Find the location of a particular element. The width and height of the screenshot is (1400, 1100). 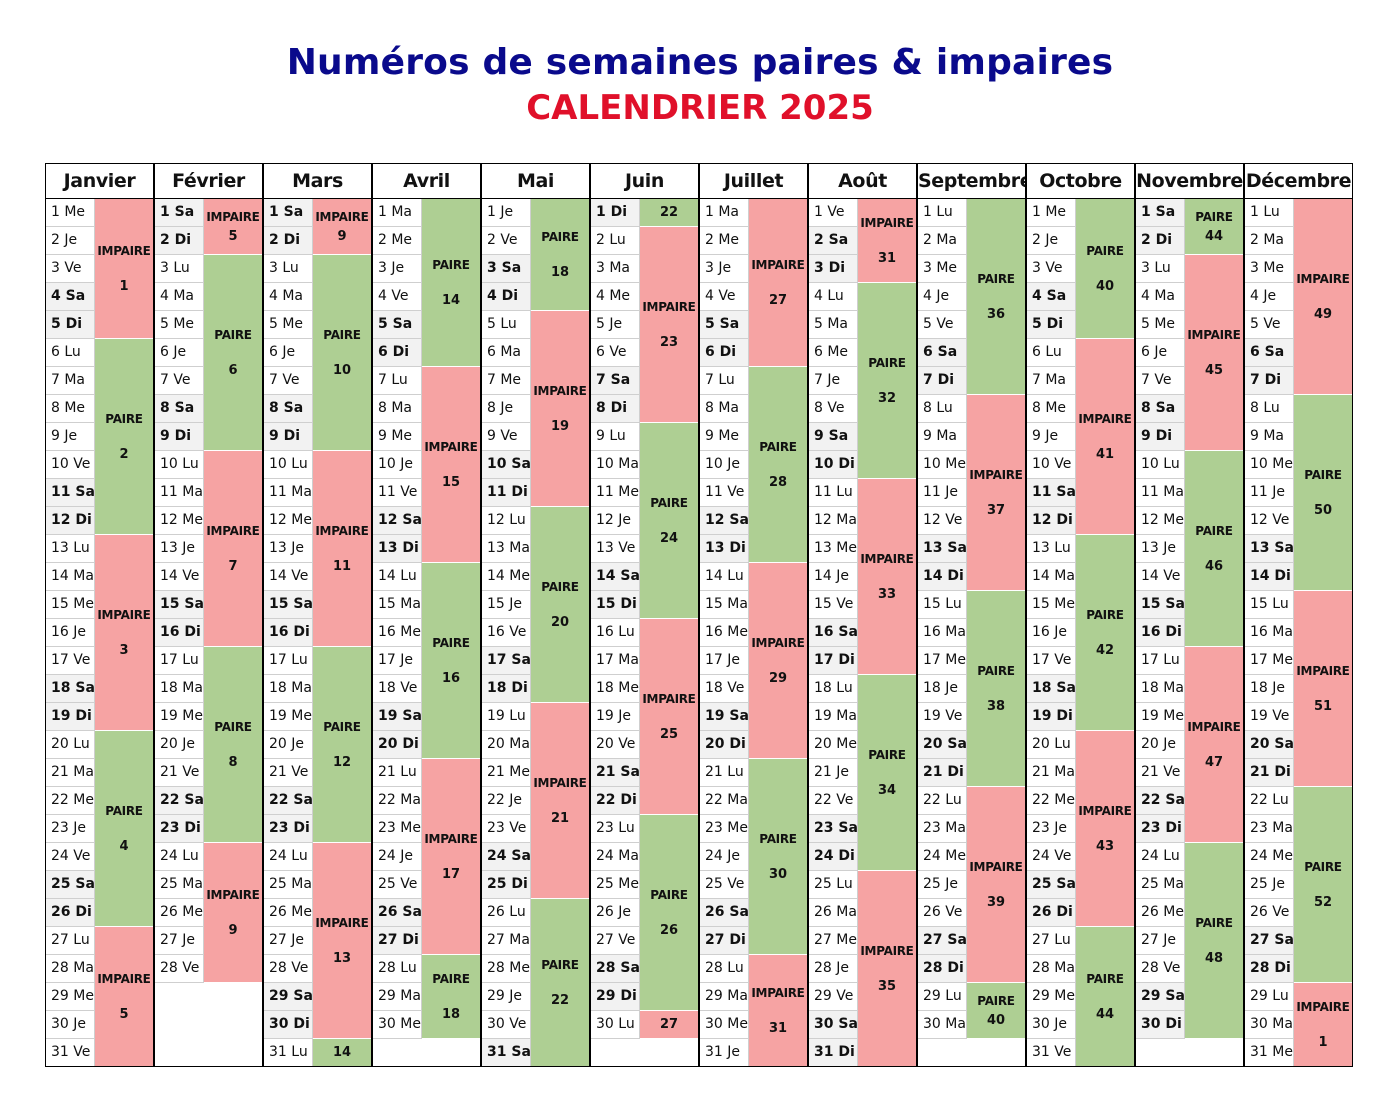

day-cell: 7 Lu is located at coordinates (397, 381).